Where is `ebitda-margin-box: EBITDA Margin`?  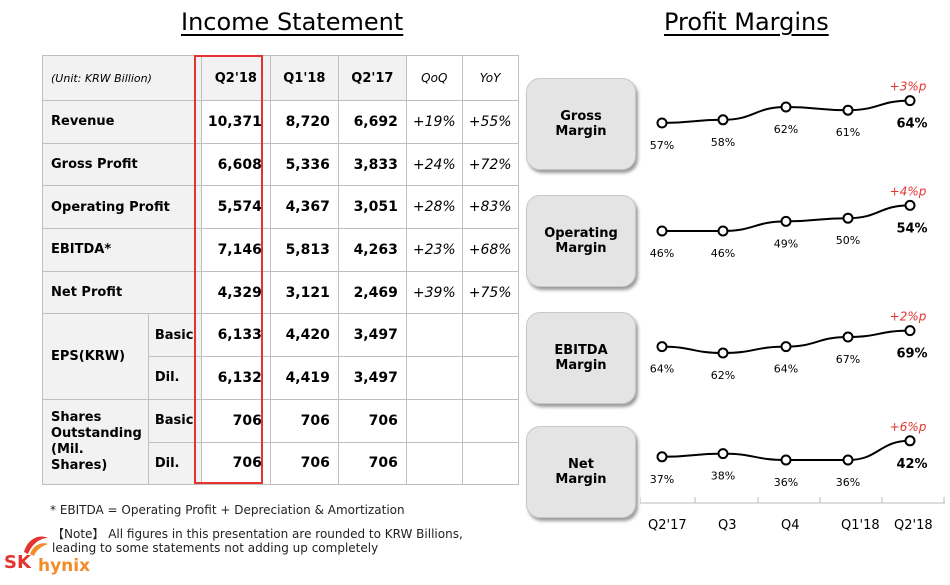 ebitda-margin-box: EBITDA Margin is located at coordinates (581, 358).